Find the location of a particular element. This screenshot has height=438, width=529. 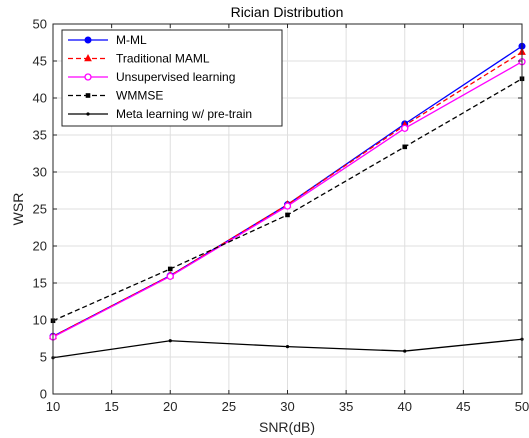

legend-label: Meta learning w/ pre-train is located at coordinates (184, 114).